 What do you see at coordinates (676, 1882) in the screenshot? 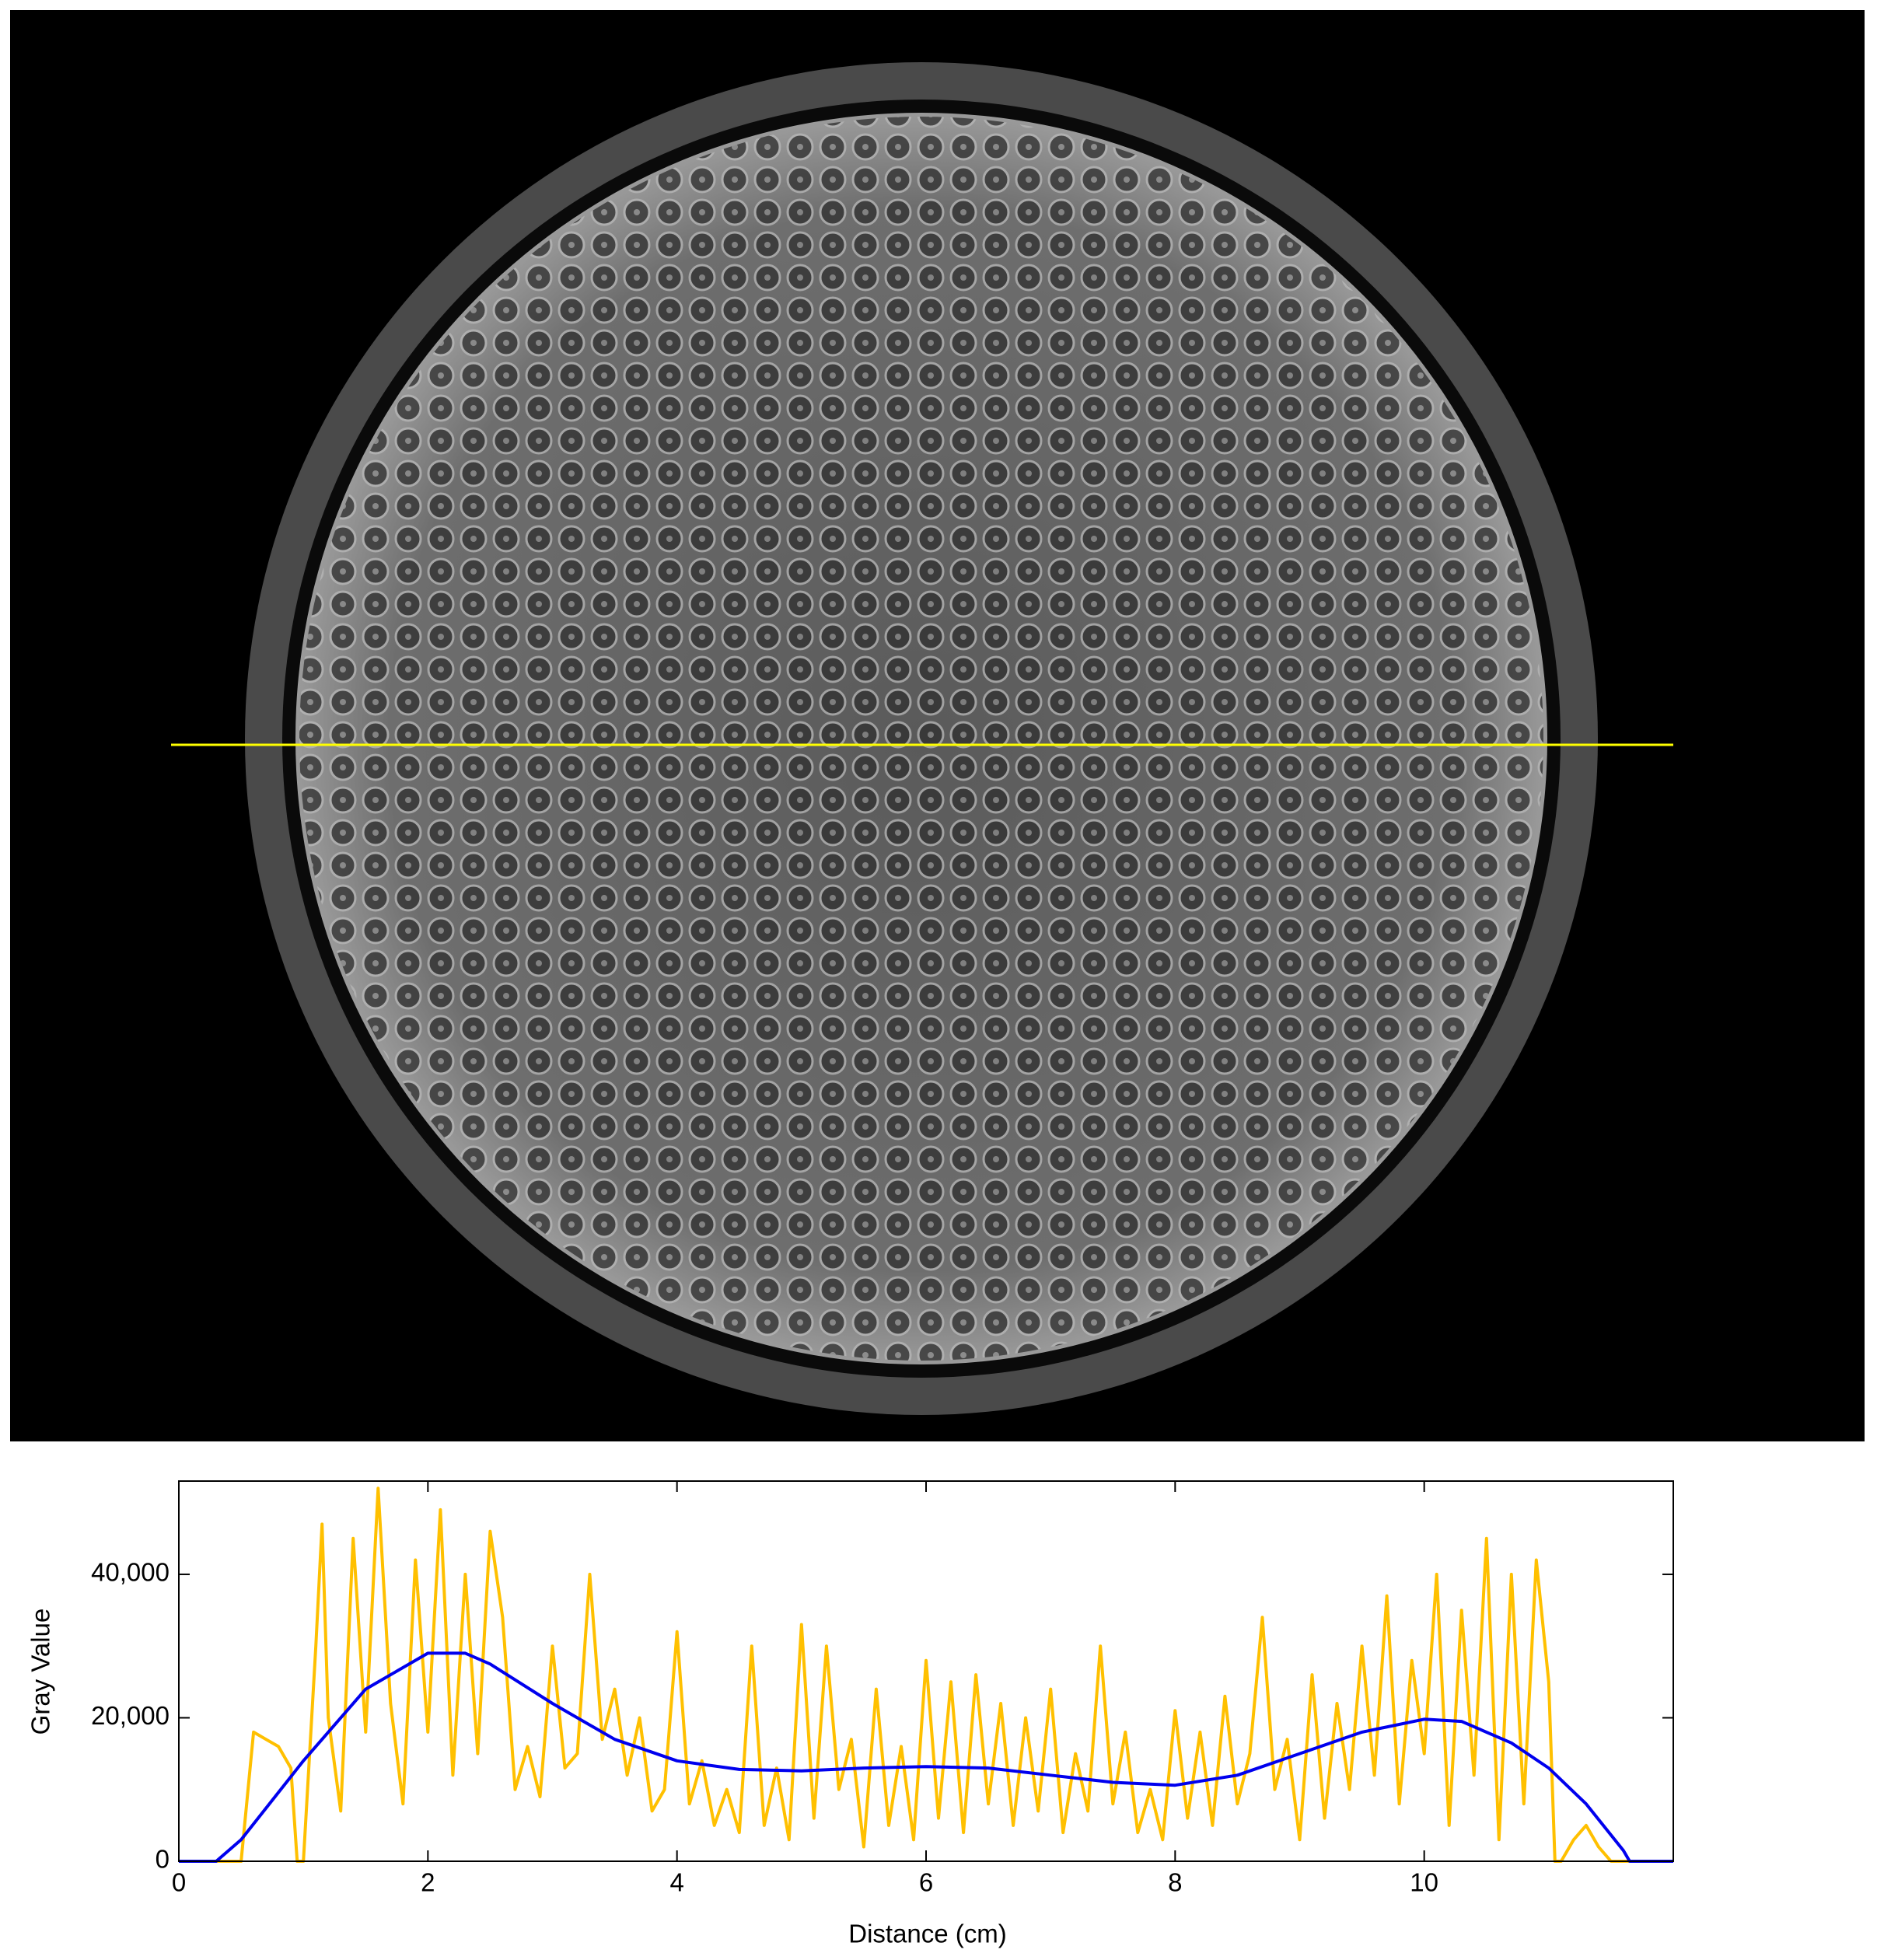
I see `x-tick-label: 4` at bounding box center [676, 1882].